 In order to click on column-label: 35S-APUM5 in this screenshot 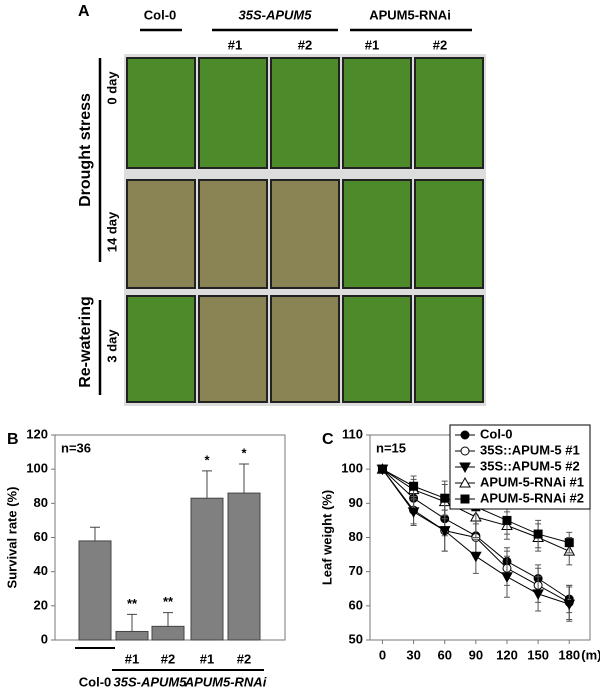, I will do `click(276, 14)`.